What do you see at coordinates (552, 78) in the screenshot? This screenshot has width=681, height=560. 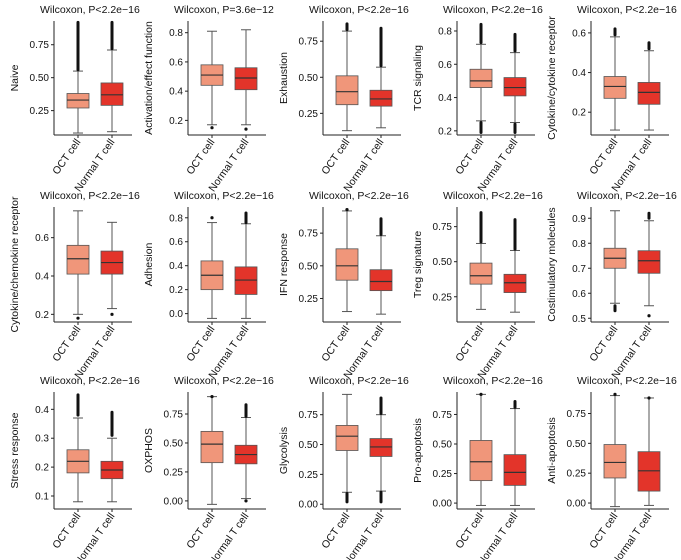 I see `y-axis-label: Cytokine/cytokine receptor` at bounding box center [552, 78].